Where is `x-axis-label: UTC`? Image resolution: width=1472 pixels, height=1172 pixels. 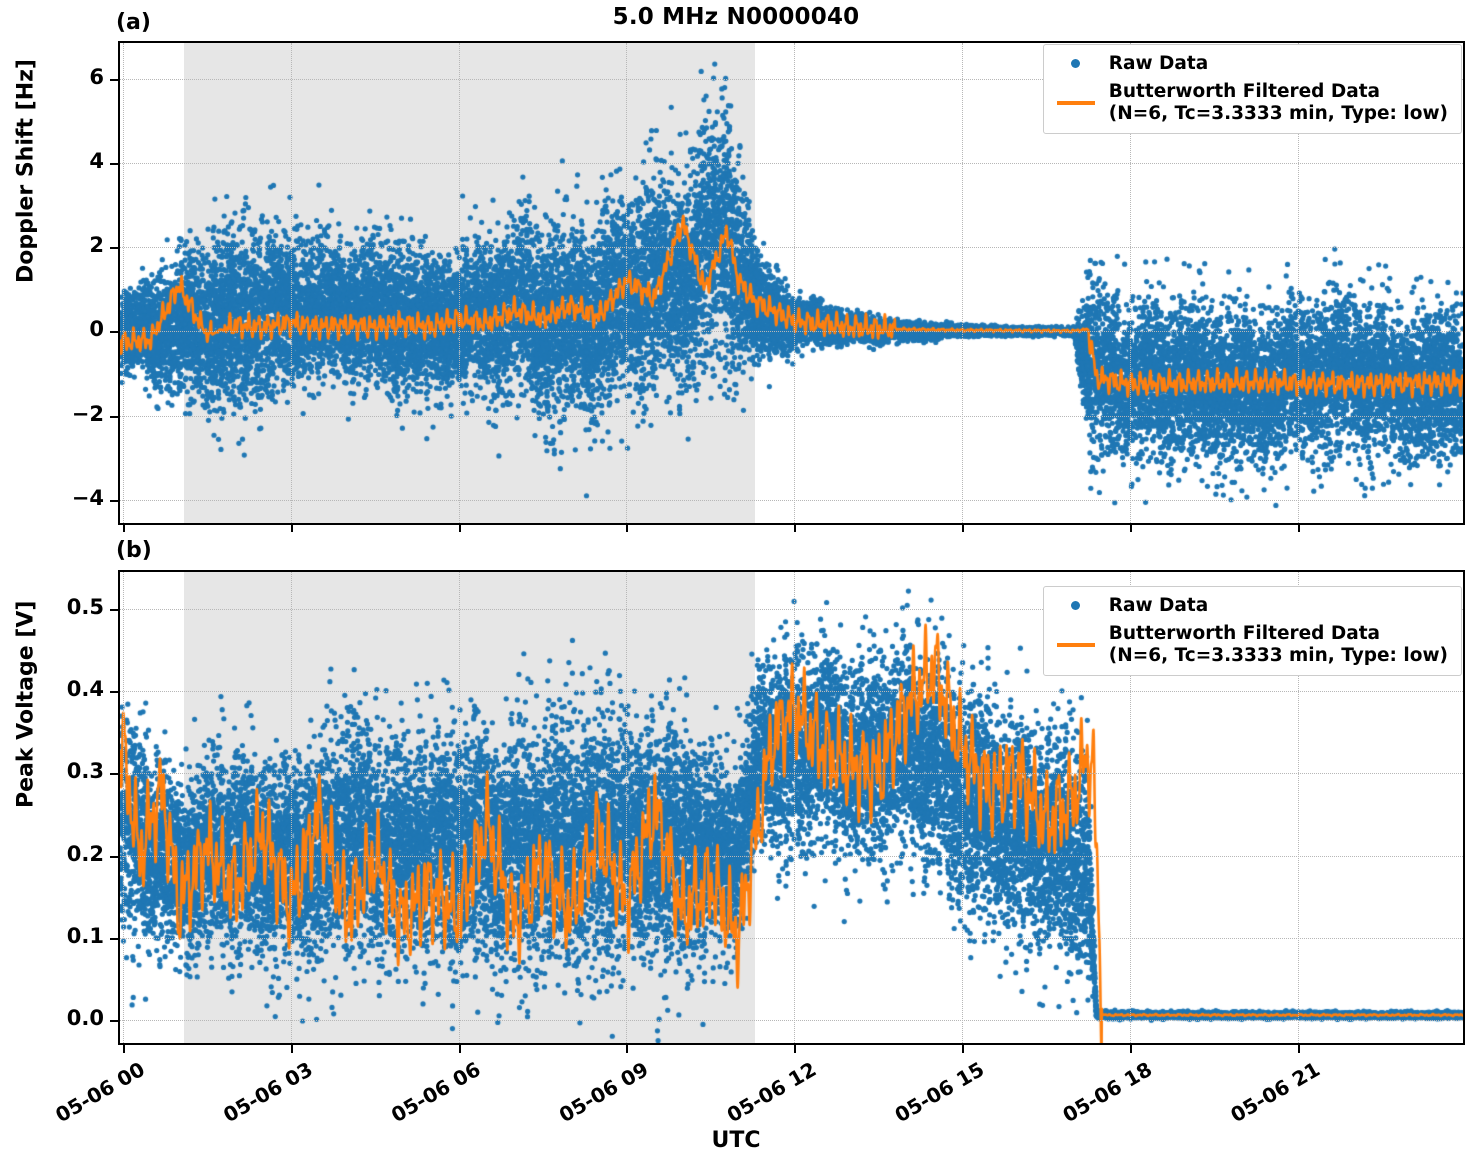 x-axis-label: UTC is located at coordinates (736, 1140).